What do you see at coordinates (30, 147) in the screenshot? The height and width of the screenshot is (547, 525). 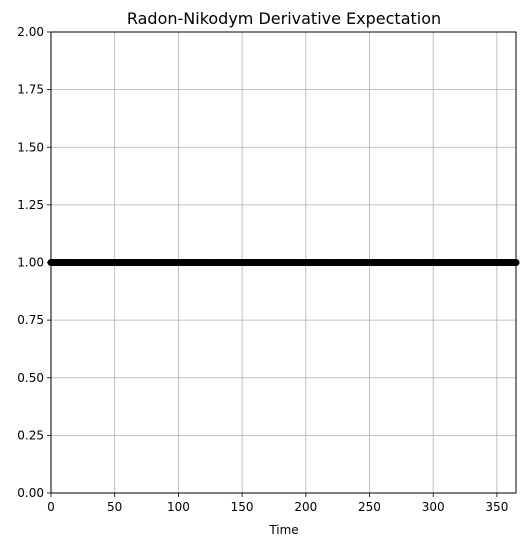 I see `y-tick-label: 1.50` at bounding box center [30, 147].